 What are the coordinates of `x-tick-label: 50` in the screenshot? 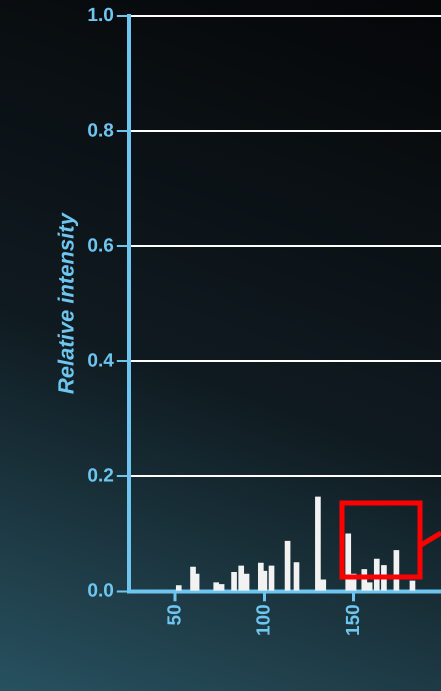 It's located at (175, 615).